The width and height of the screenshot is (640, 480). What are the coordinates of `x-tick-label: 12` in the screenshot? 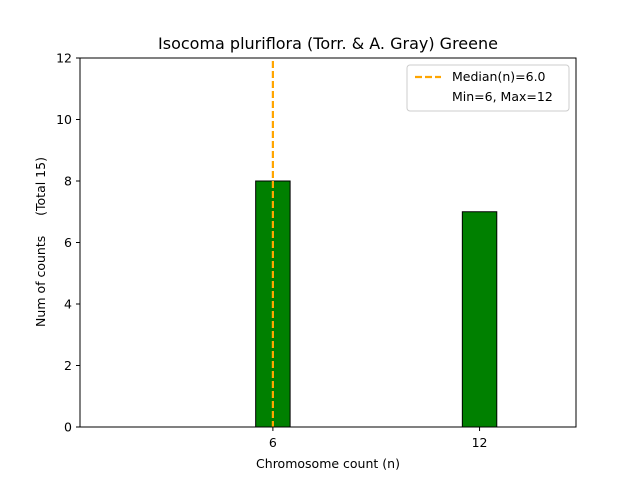 It's located at (480, 442).